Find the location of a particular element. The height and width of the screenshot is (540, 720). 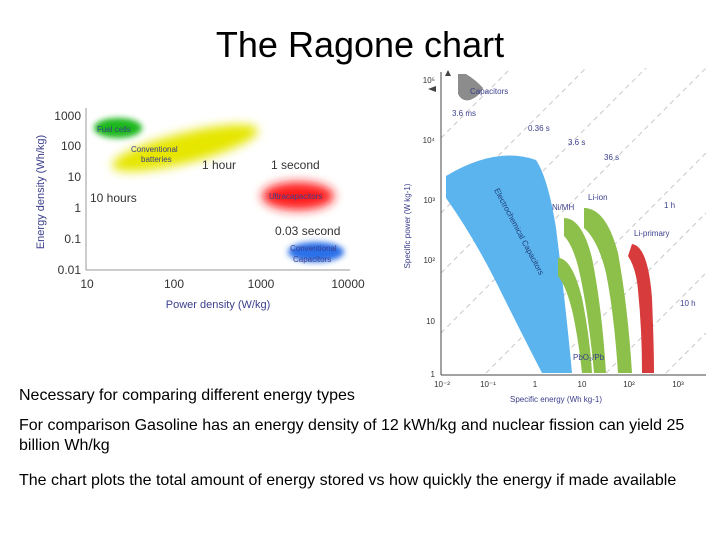

region-label-fuel-cells: Fuel cells is located at coordinates (114, 129).